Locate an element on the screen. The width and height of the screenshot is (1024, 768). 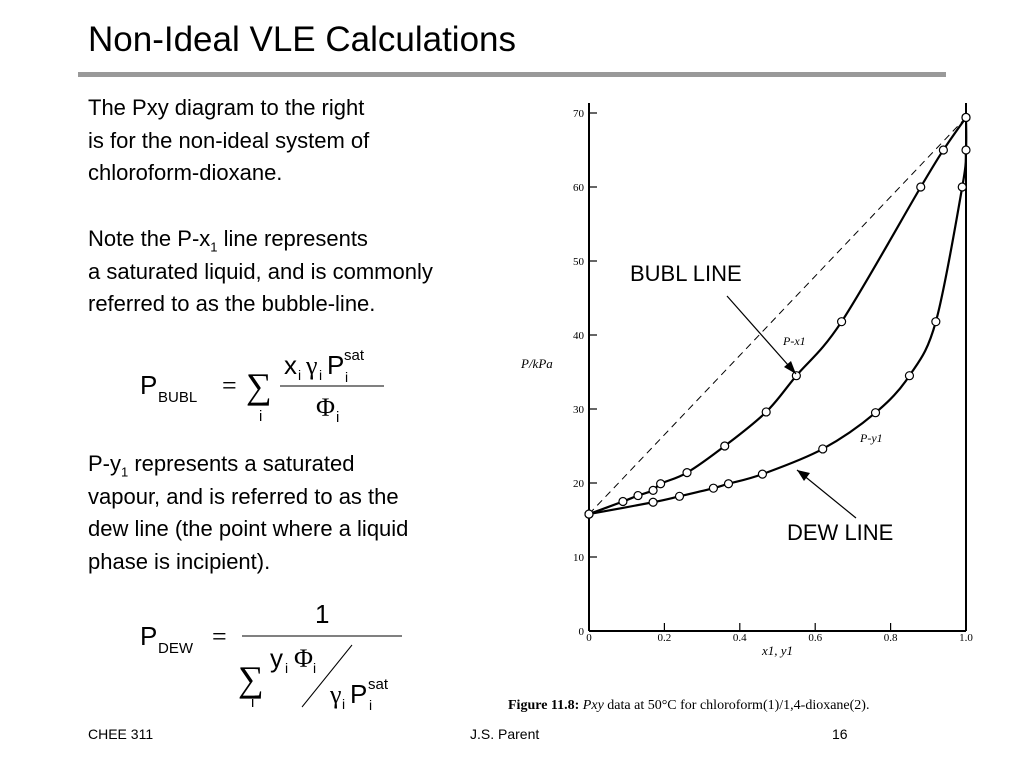
eq-bubl-Psat: P is located at coordinates (335, 365).